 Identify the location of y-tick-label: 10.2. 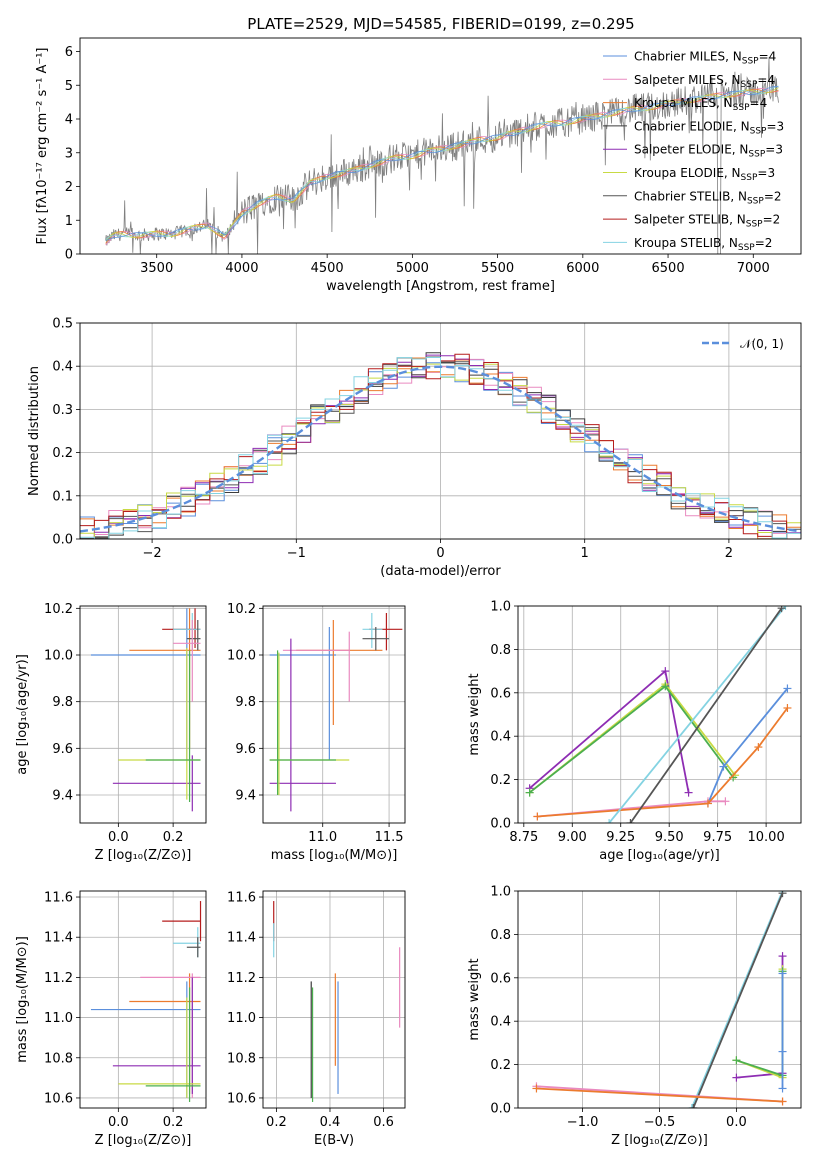
(241, 609).